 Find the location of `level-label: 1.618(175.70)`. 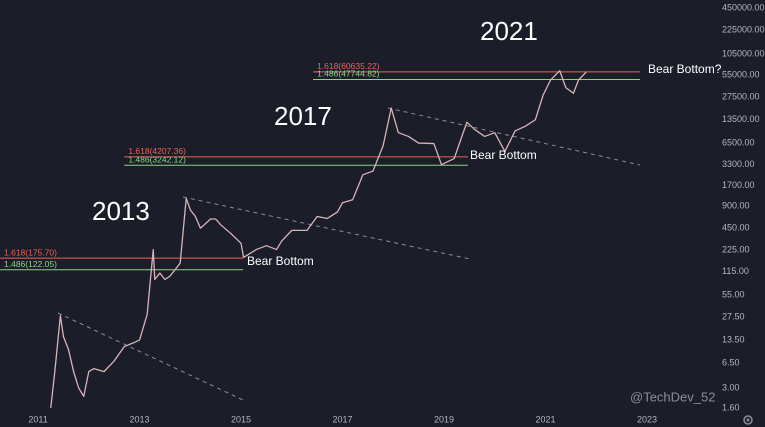

level-label: 1.618(175.70) is located at coordinates (30, 252).